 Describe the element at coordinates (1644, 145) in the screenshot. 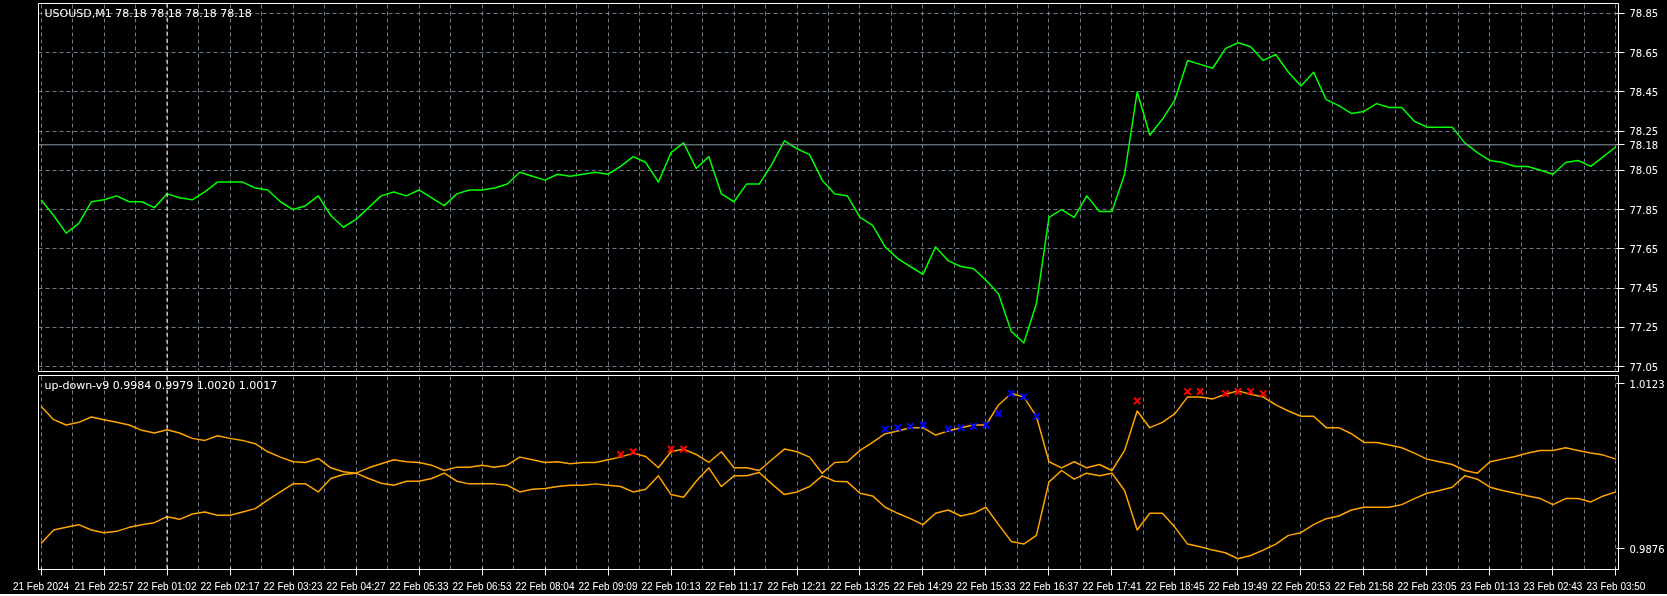

I see `ref-line-label: 78.18` at that location.